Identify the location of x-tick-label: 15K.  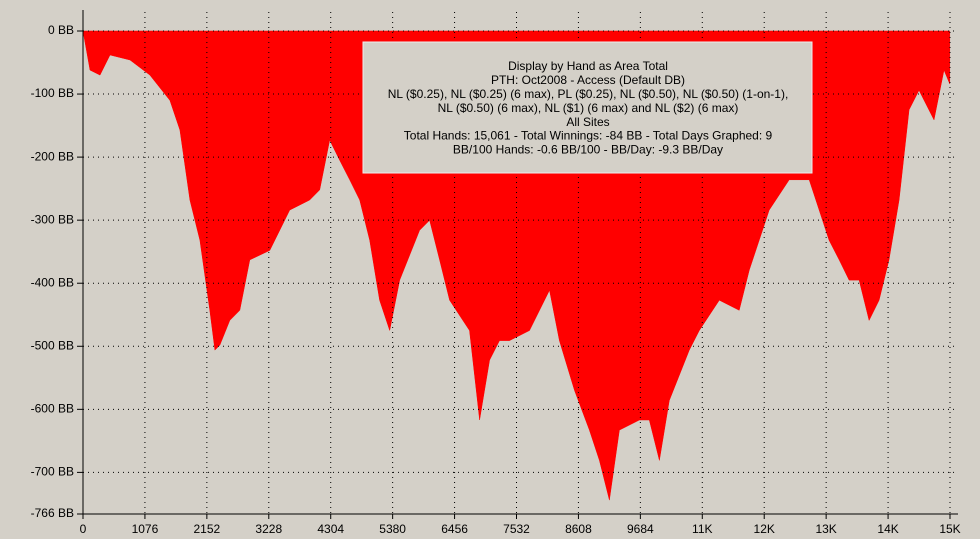
(949, 529).